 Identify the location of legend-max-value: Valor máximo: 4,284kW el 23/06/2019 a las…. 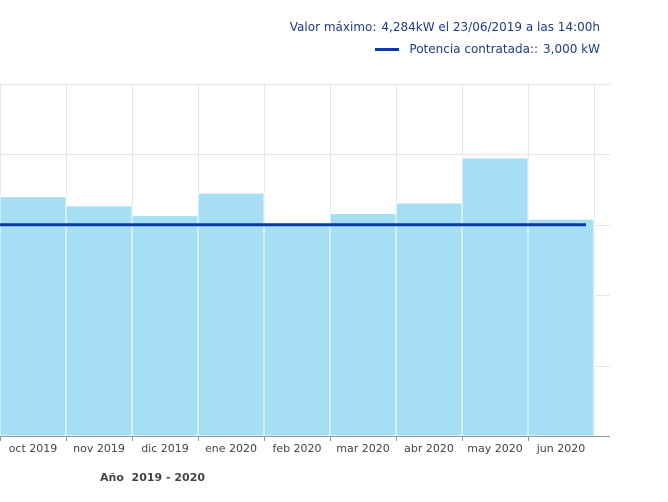
(445, 27).